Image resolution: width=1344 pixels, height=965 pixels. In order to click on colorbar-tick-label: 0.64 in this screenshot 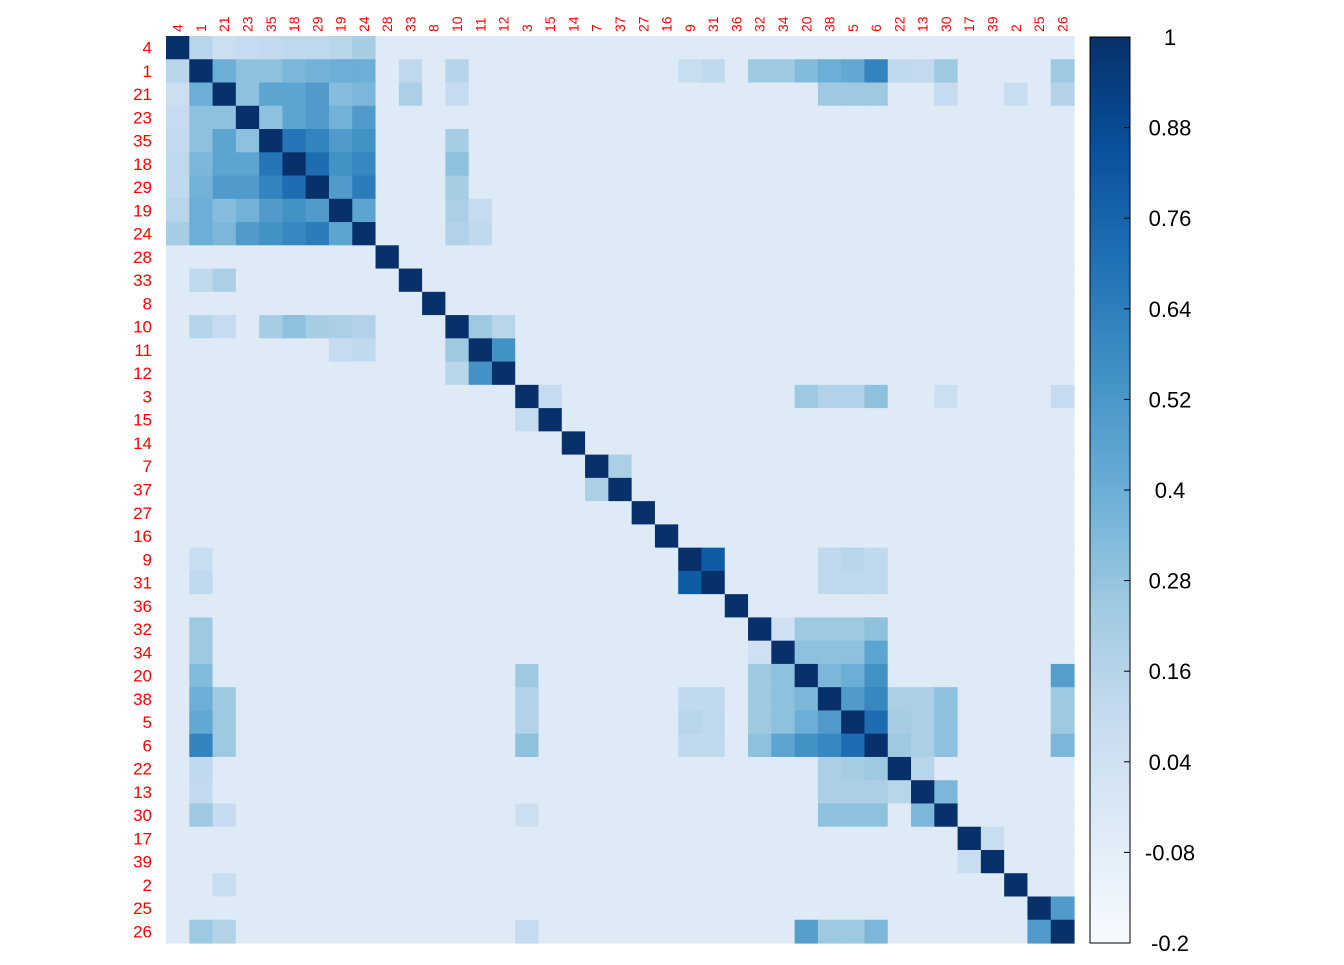, I will do `click(1170, 309)`.